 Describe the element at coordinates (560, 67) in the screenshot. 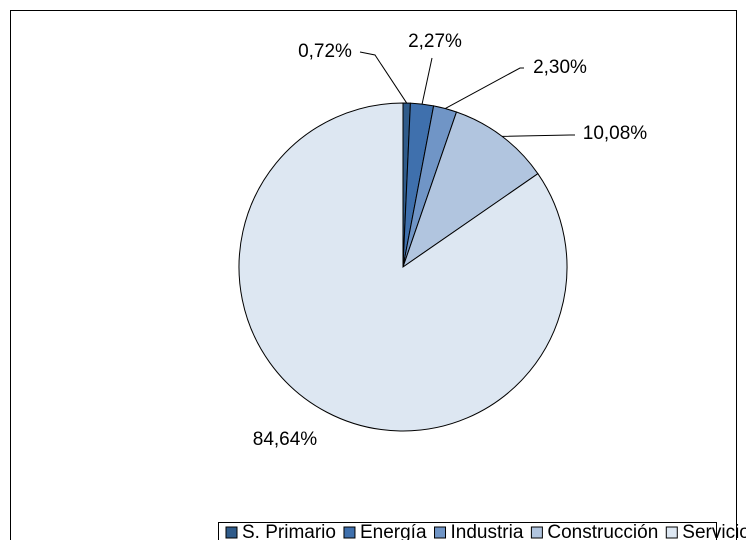

I see `data-label: 2,30%` at that location.